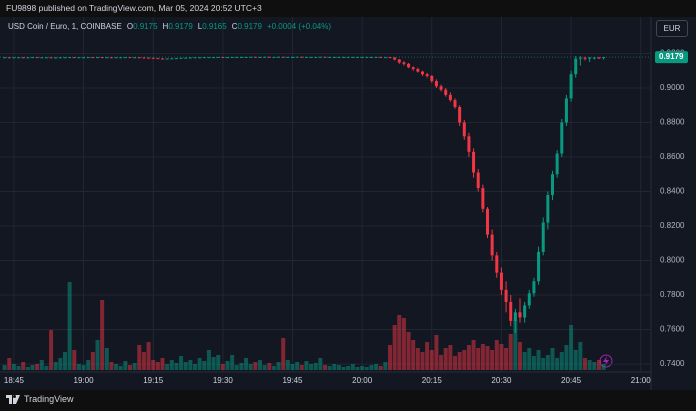 This screenshot has width=696, height=411. Describe the element at coordinates (672, 122) in the screenshot. I see `y-tick-label: 0.8800` at that location.